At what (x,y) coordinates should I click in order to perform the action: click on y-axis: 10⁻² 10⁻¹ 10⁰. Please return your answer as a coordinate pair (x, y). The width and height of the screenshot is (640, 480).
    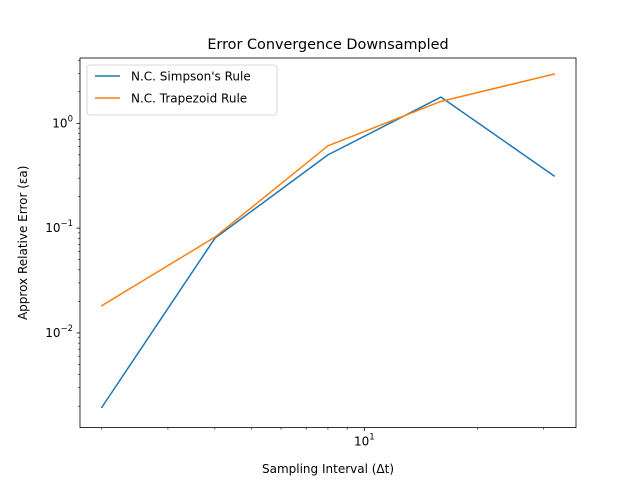
    Looking at the image, I should click on (62, 233).